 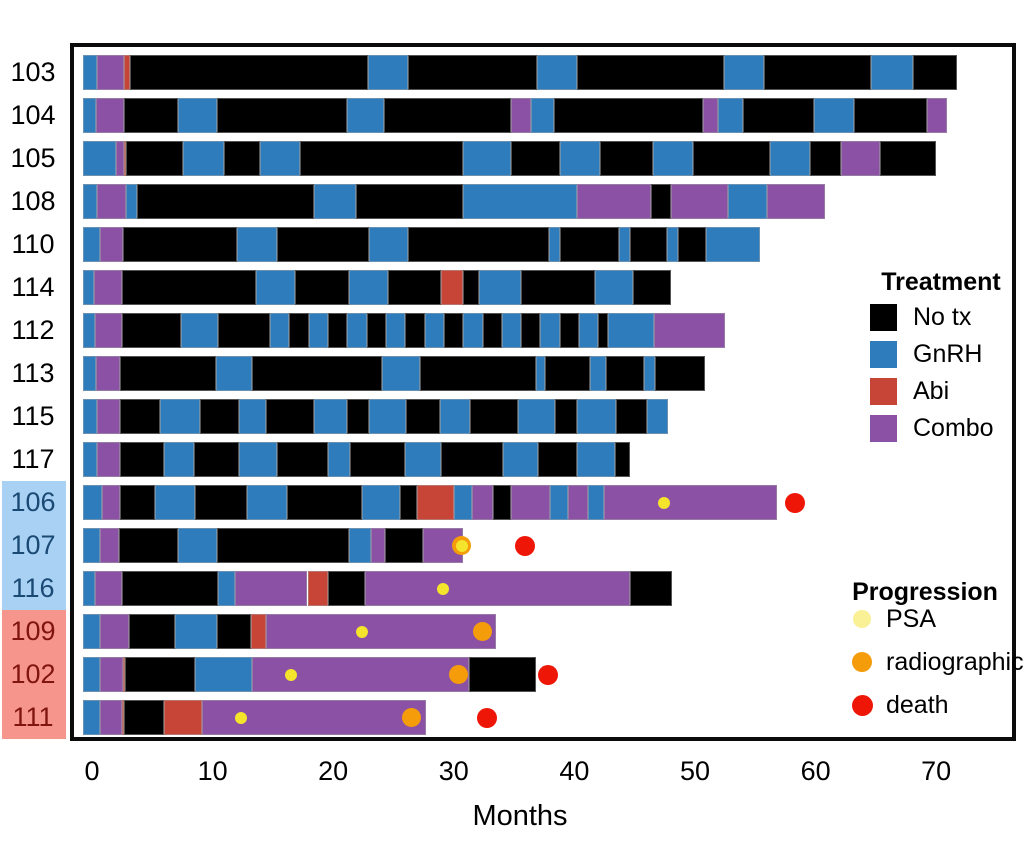 What do you see at coordinates (33, 115) in the screenshot?
I see `ylabel-patient-104: 104` at bounding box center [33, 115].